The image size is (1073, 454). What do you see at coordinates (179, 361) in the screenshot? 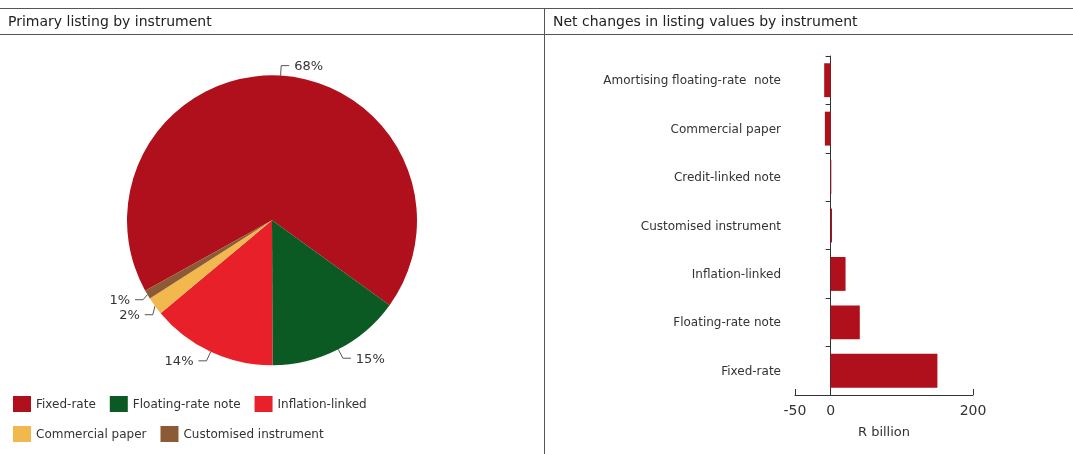
I see `data-label: 14%` at bounding box center [179, 361].